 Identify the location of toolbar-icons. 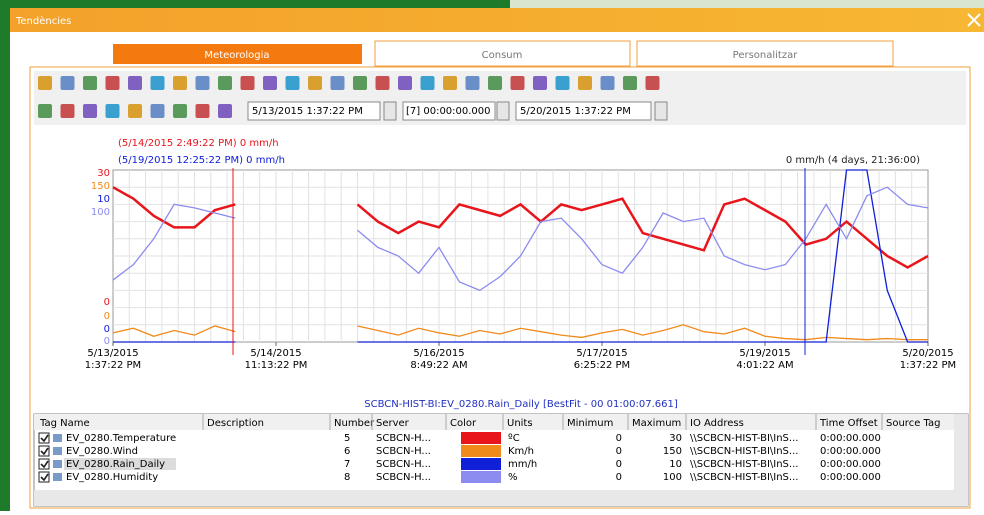
(349, 97).